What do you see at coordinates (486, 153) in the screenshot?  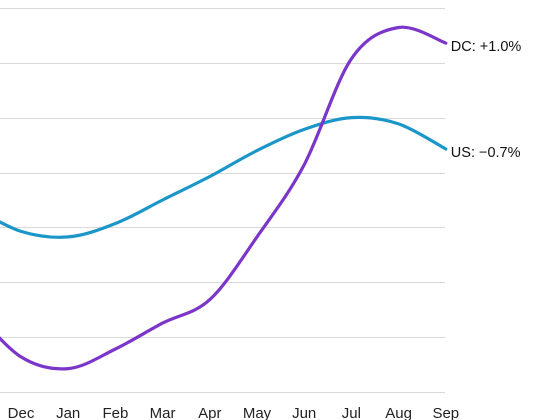 I see `end-label-us: US: −0.7%` at bounding box center [486, 153].